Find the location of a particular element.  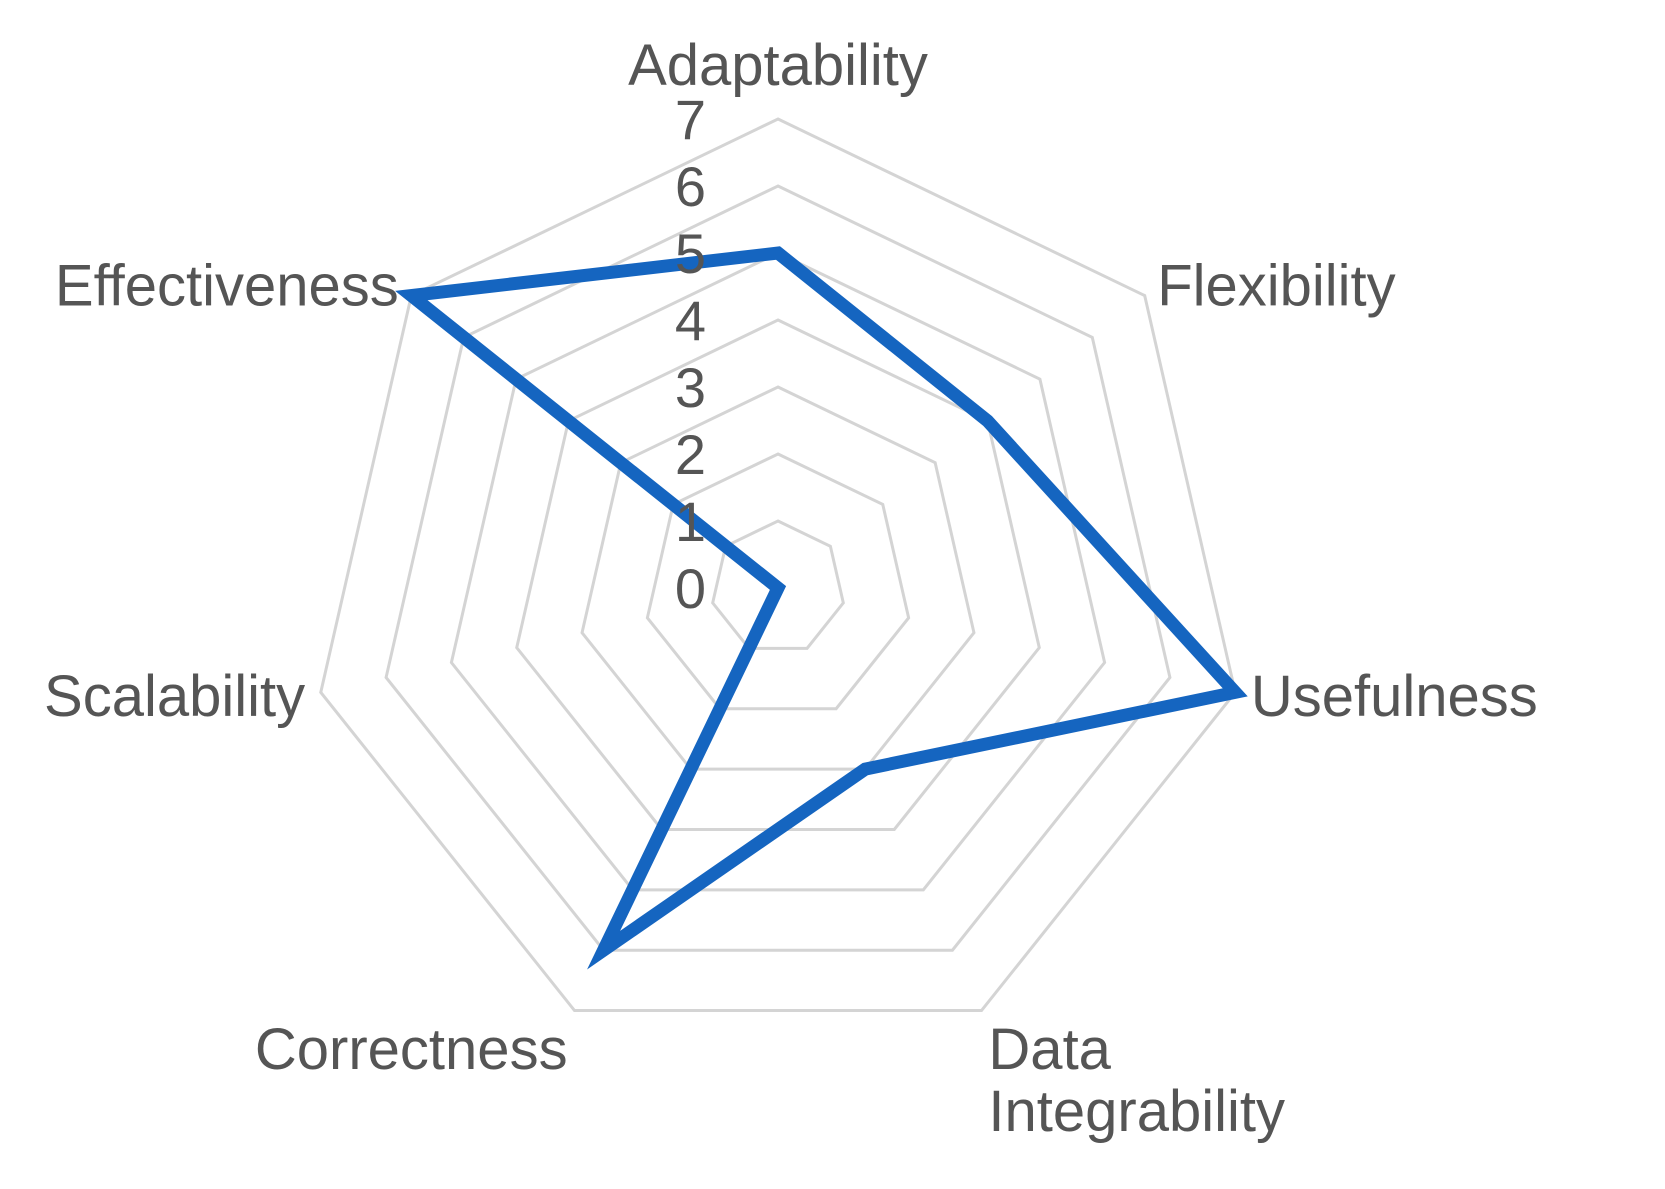

axis-label-line: Scalability is located at coordinates (174, 696).